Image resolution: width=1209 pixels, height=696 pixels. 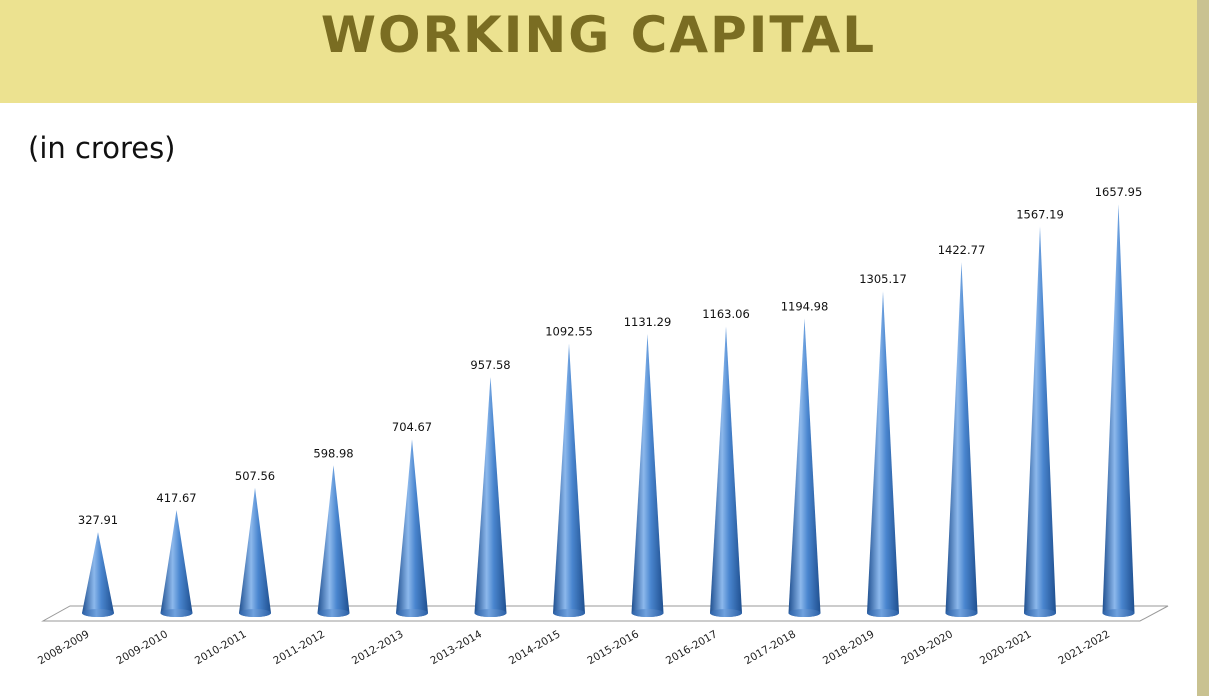 What do you see at coordinates (378, 647) in the screenshot?
I see `x-tick-label: 2012-2013` at bounding box center [378, 647].